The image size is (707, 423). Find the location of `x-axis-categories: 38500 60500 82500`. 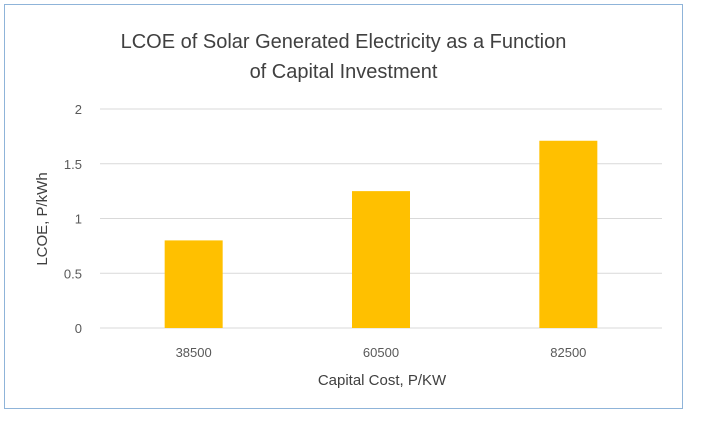

x-axis-categories: 38500 60500 82500 is located at coordinates (381, 352).